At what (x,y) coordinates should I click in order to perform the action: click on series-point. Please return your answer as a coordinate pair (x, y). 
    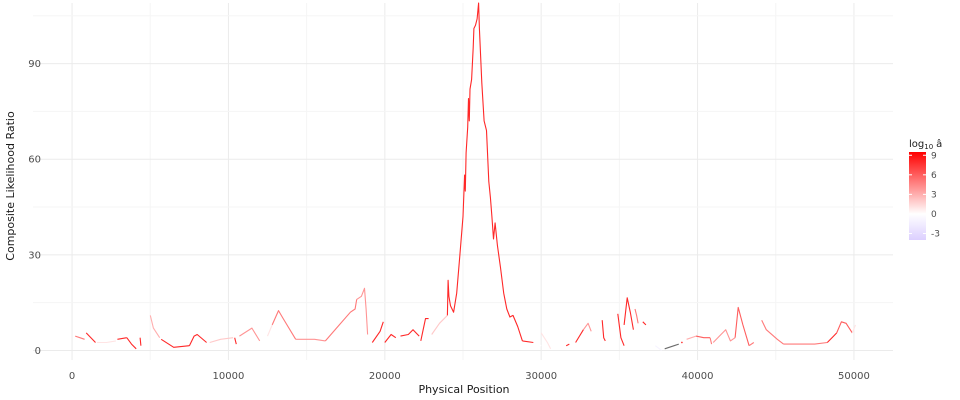
    Looking at the image, I should click on (682, 342).